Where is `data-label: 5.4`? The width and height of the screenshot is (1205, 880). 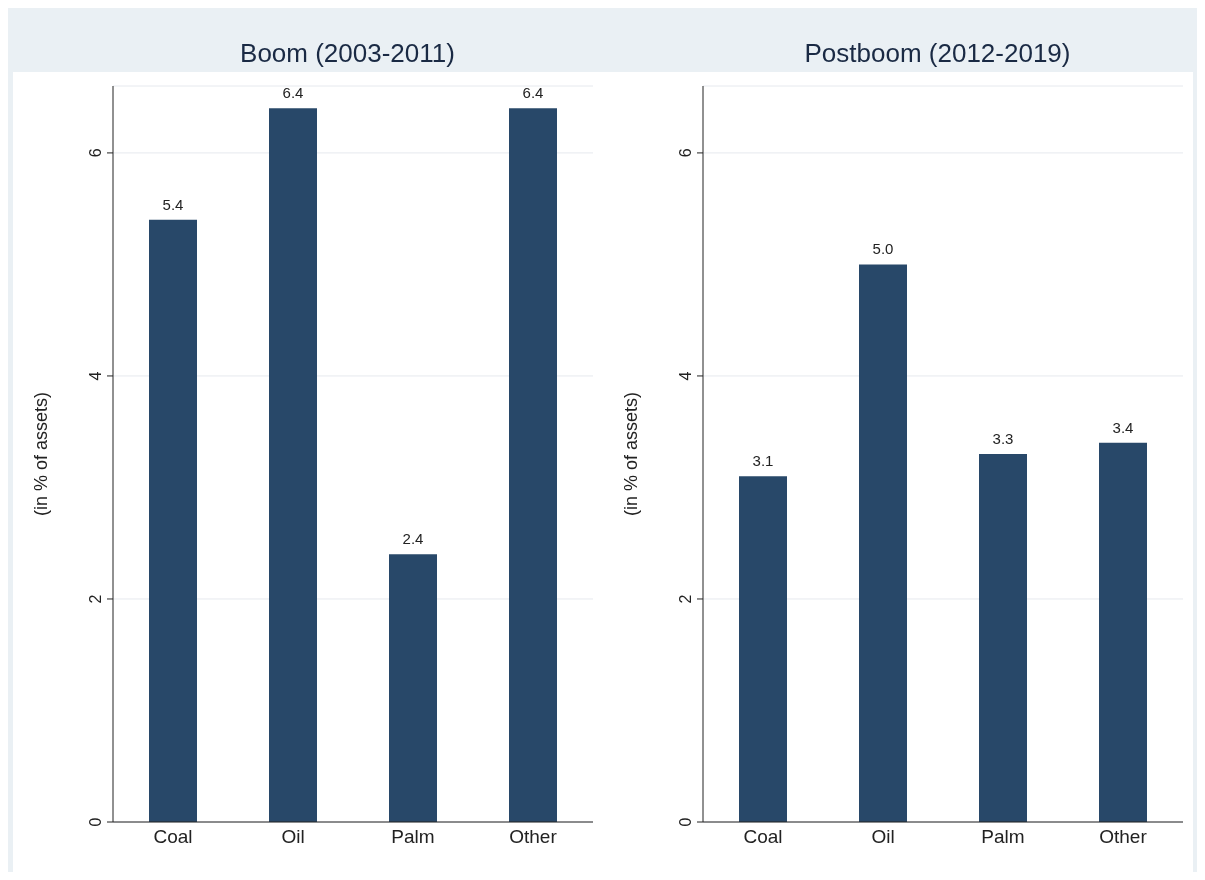 data-label: 5.4 is located at coordinates (172, 204).